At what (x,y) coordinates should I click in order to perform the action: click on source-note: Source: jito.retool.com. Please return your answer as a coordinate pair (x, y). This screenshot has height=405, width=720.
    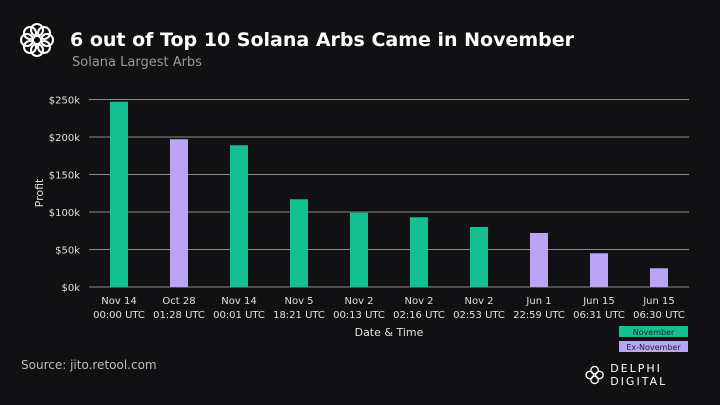
    Looking at the image, I should click on (89, 365).